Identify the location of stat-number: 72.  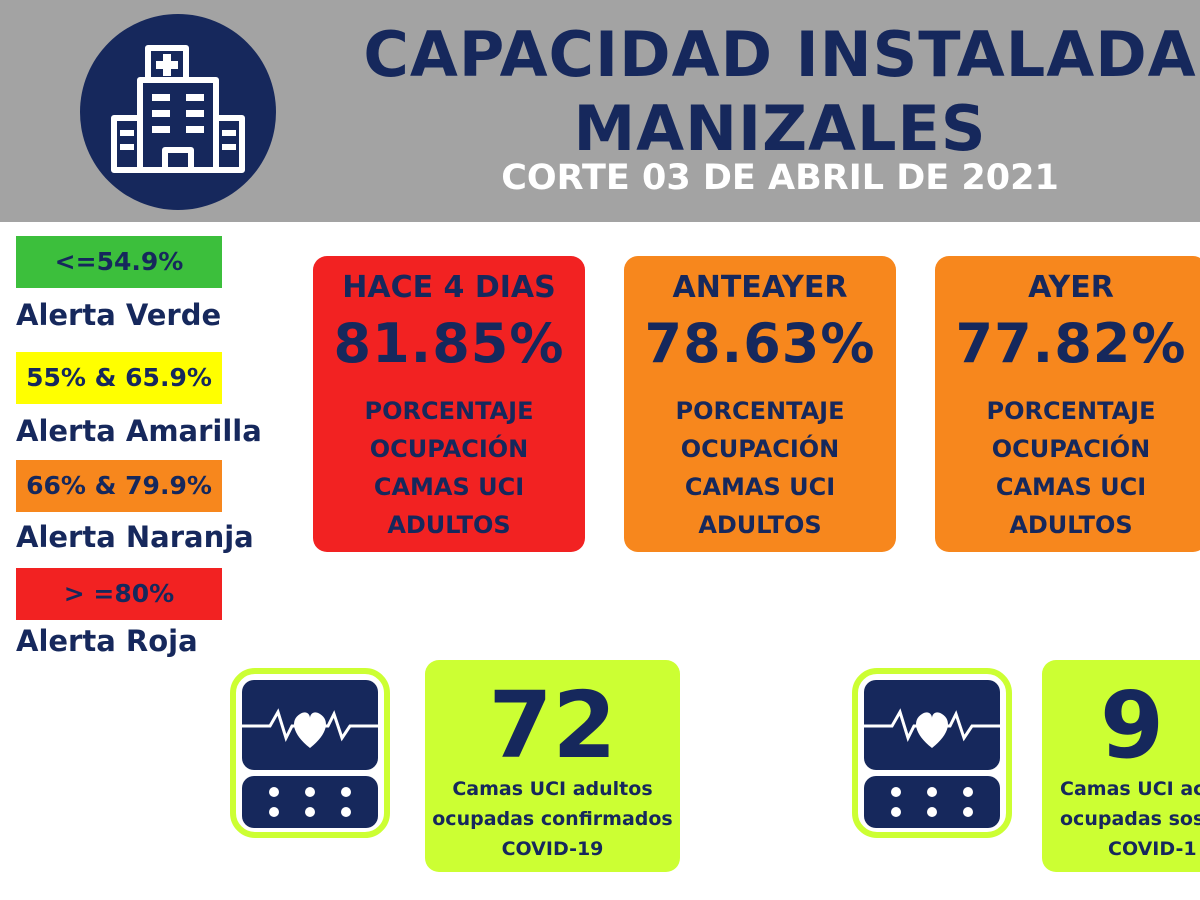
(552, 725).